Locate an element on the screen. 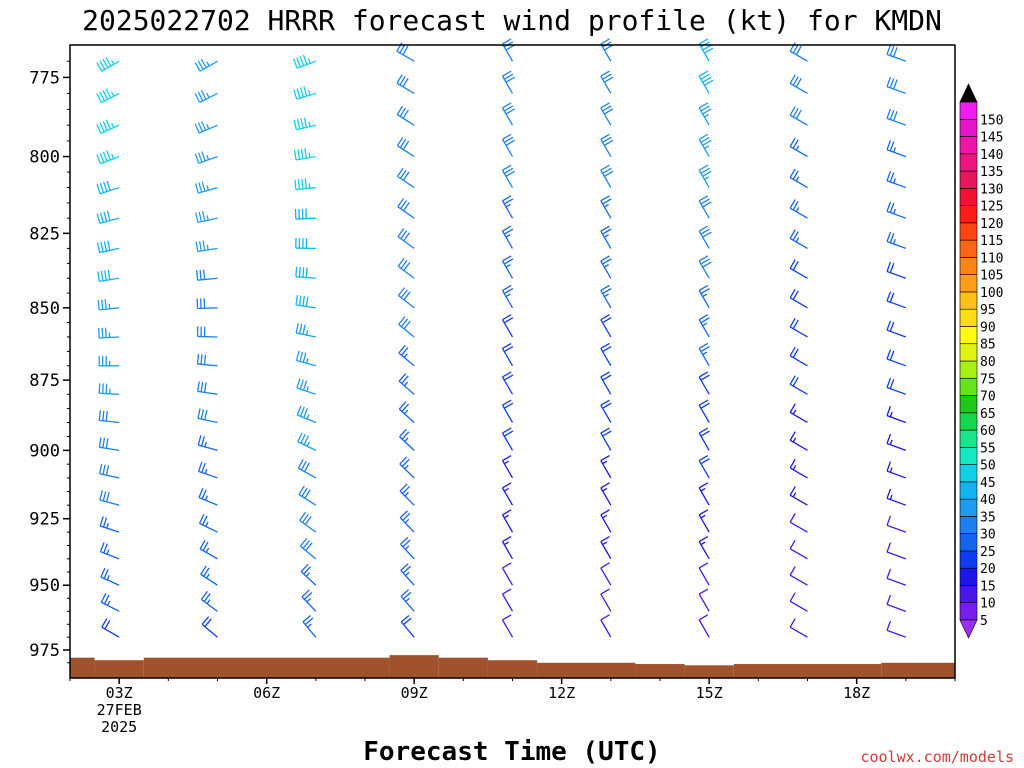 The height and width of the screenshot is (768, 1024). site-credit: coolwx.com/models is located at coordinates (937, 757).